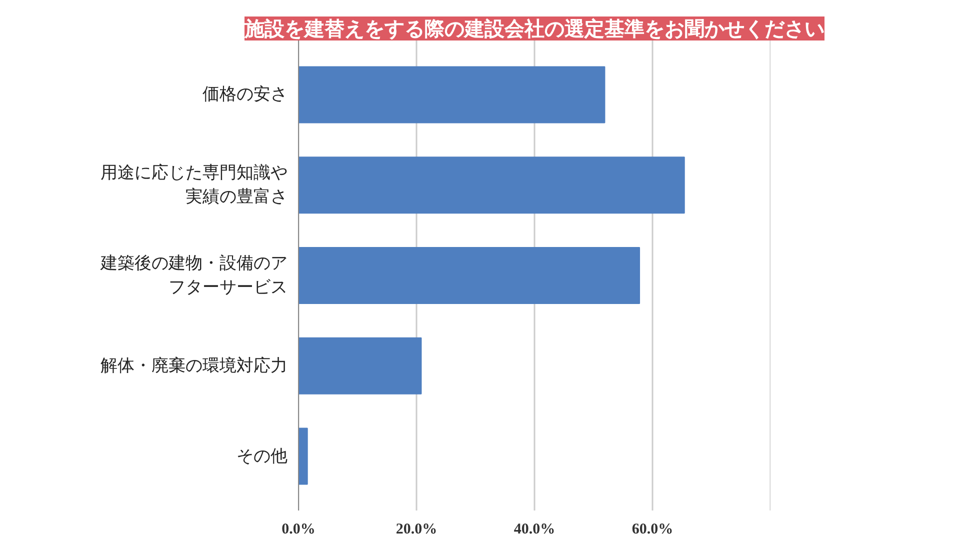  What do you see at coordinates (299, 530) in the screenshot?
I see `x-tick-label: 0.0%` at bounding box center [299, 530].